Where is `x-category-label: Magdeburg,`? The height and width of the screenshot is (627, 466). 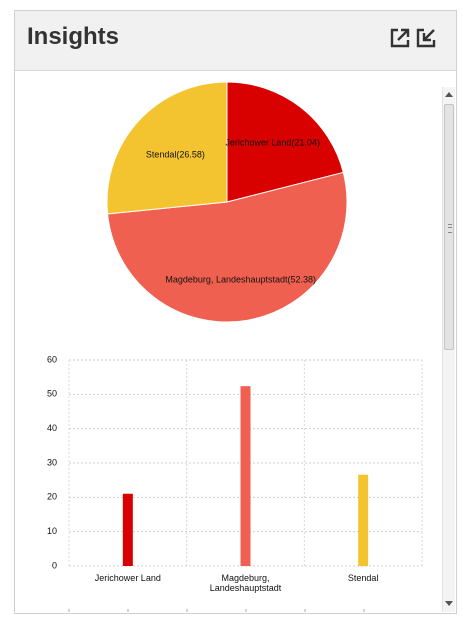
x-category-label: Magdeburg, is located at coordinates (245, 578).